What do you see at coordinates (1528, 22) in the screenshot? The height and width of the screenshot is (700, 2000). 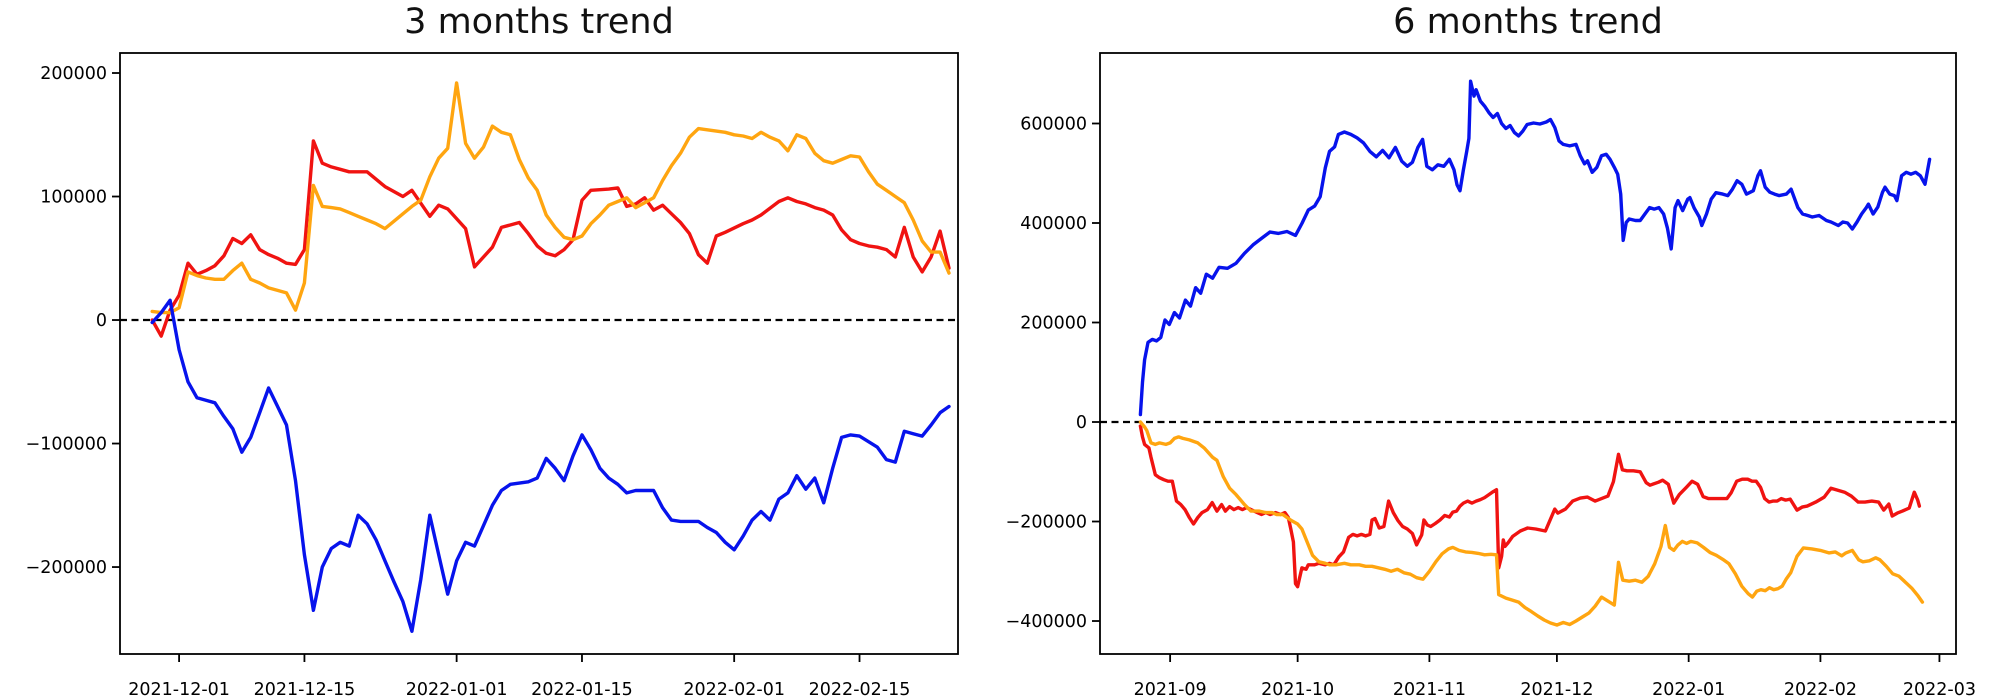 I see `right-chart-title: 6 months trend` at bounding box center [1528, 22].